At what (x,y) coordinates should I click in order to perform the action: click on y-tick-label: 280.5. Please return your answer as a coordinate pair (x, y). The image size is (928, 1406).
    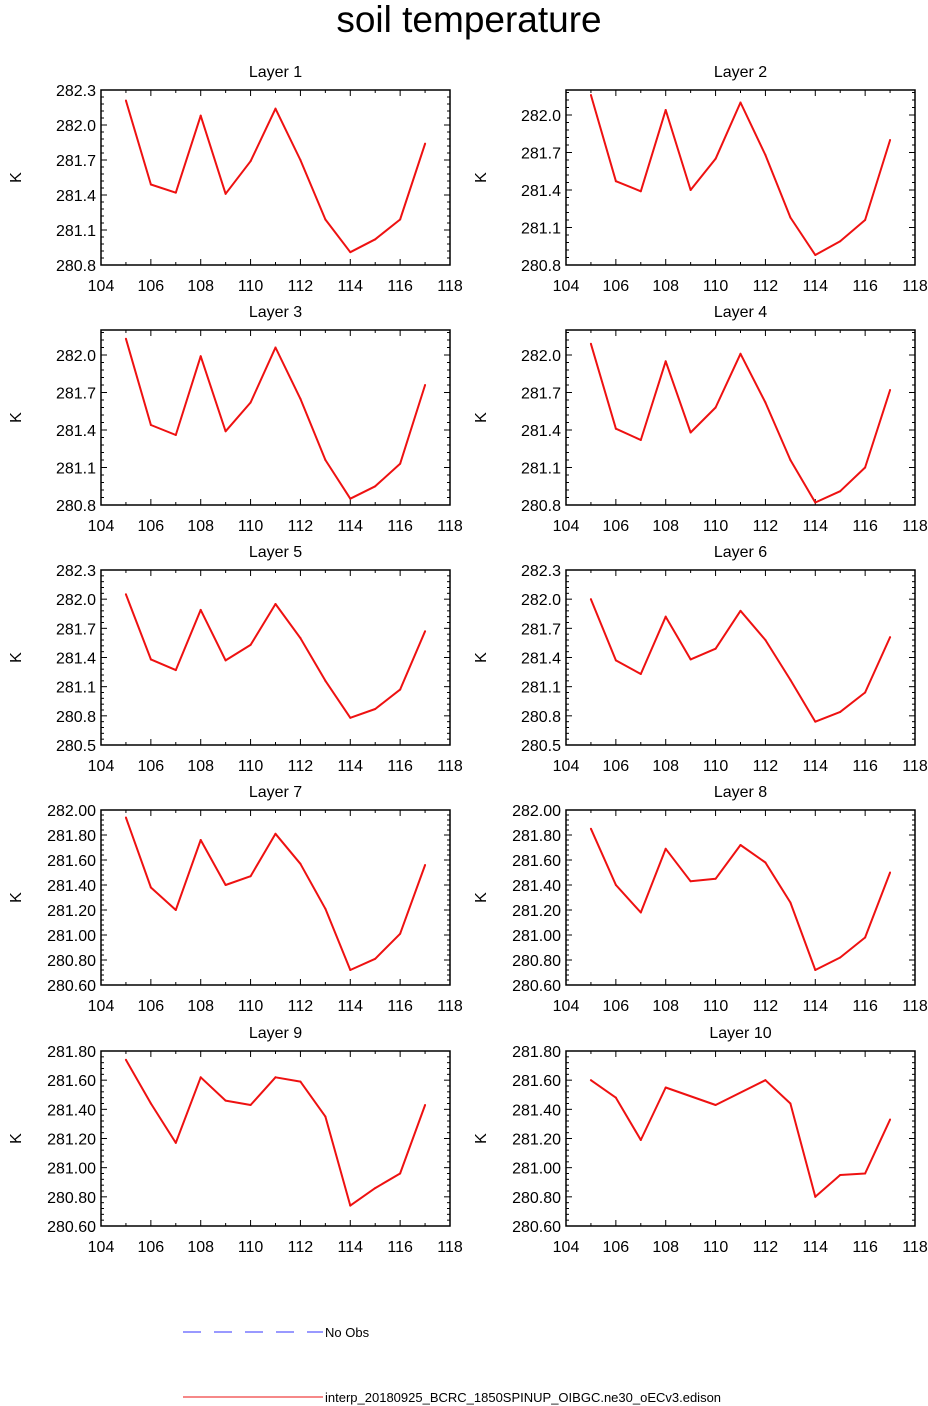
    Looking at the image, I should click on (541, 746).